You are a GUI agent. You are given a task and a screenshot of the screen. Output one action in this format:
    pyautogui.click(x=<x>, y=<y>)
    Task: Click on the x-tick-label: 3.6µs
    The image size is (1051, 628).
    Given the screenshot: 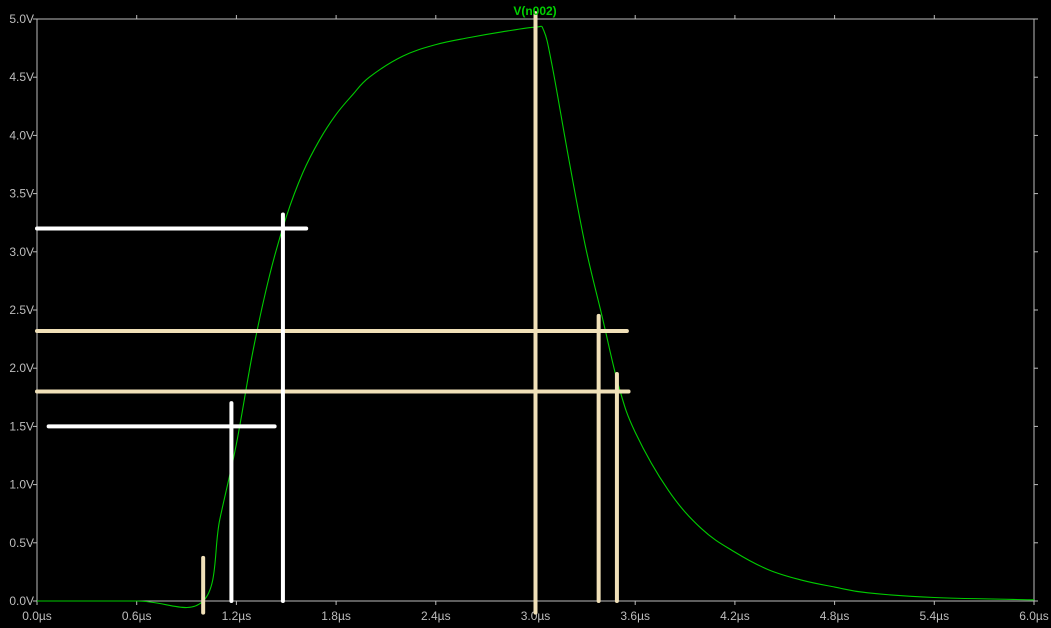 What is the action you would take?
    pyautogui.click(x=635, y=616)
    